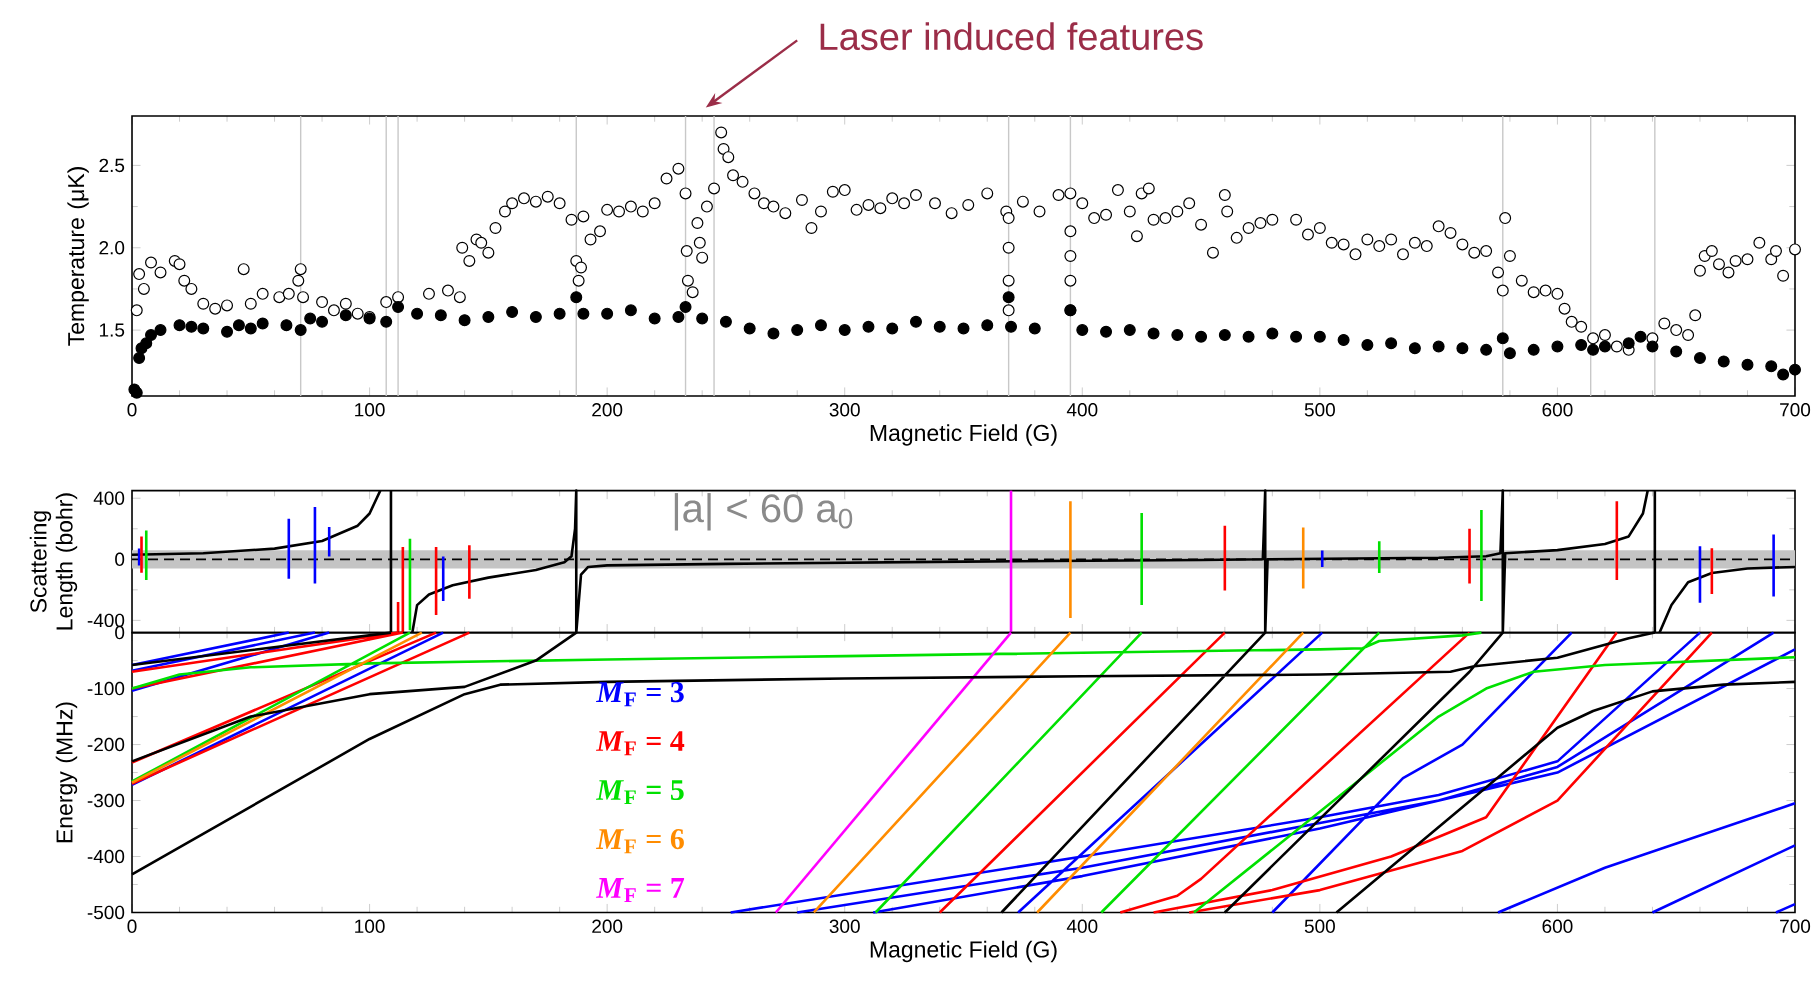 Image resolution: width=1816 pixels, height=984 pixels. I want to click on text: M$_{F}$ = 7, so click(640, 890).